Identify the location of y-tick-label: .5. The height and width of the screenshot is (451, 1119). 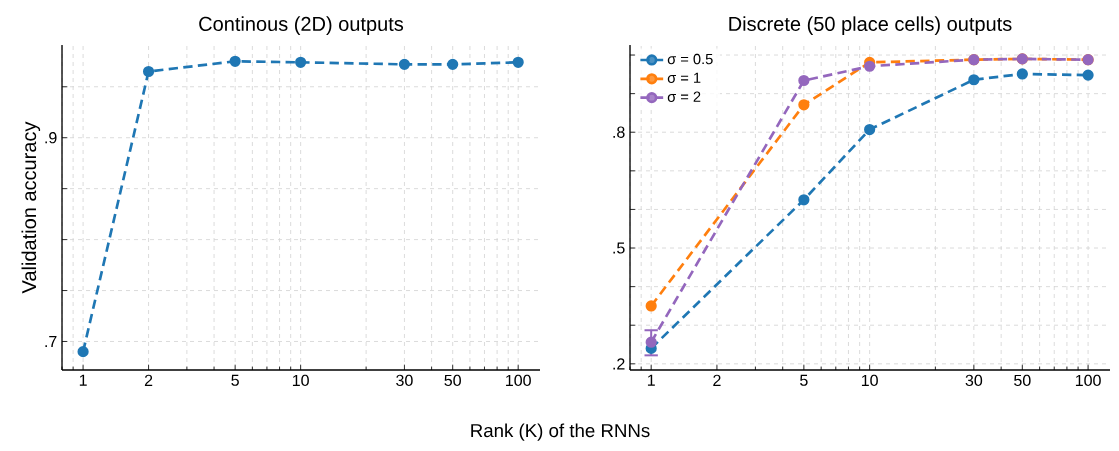
(619, 248).